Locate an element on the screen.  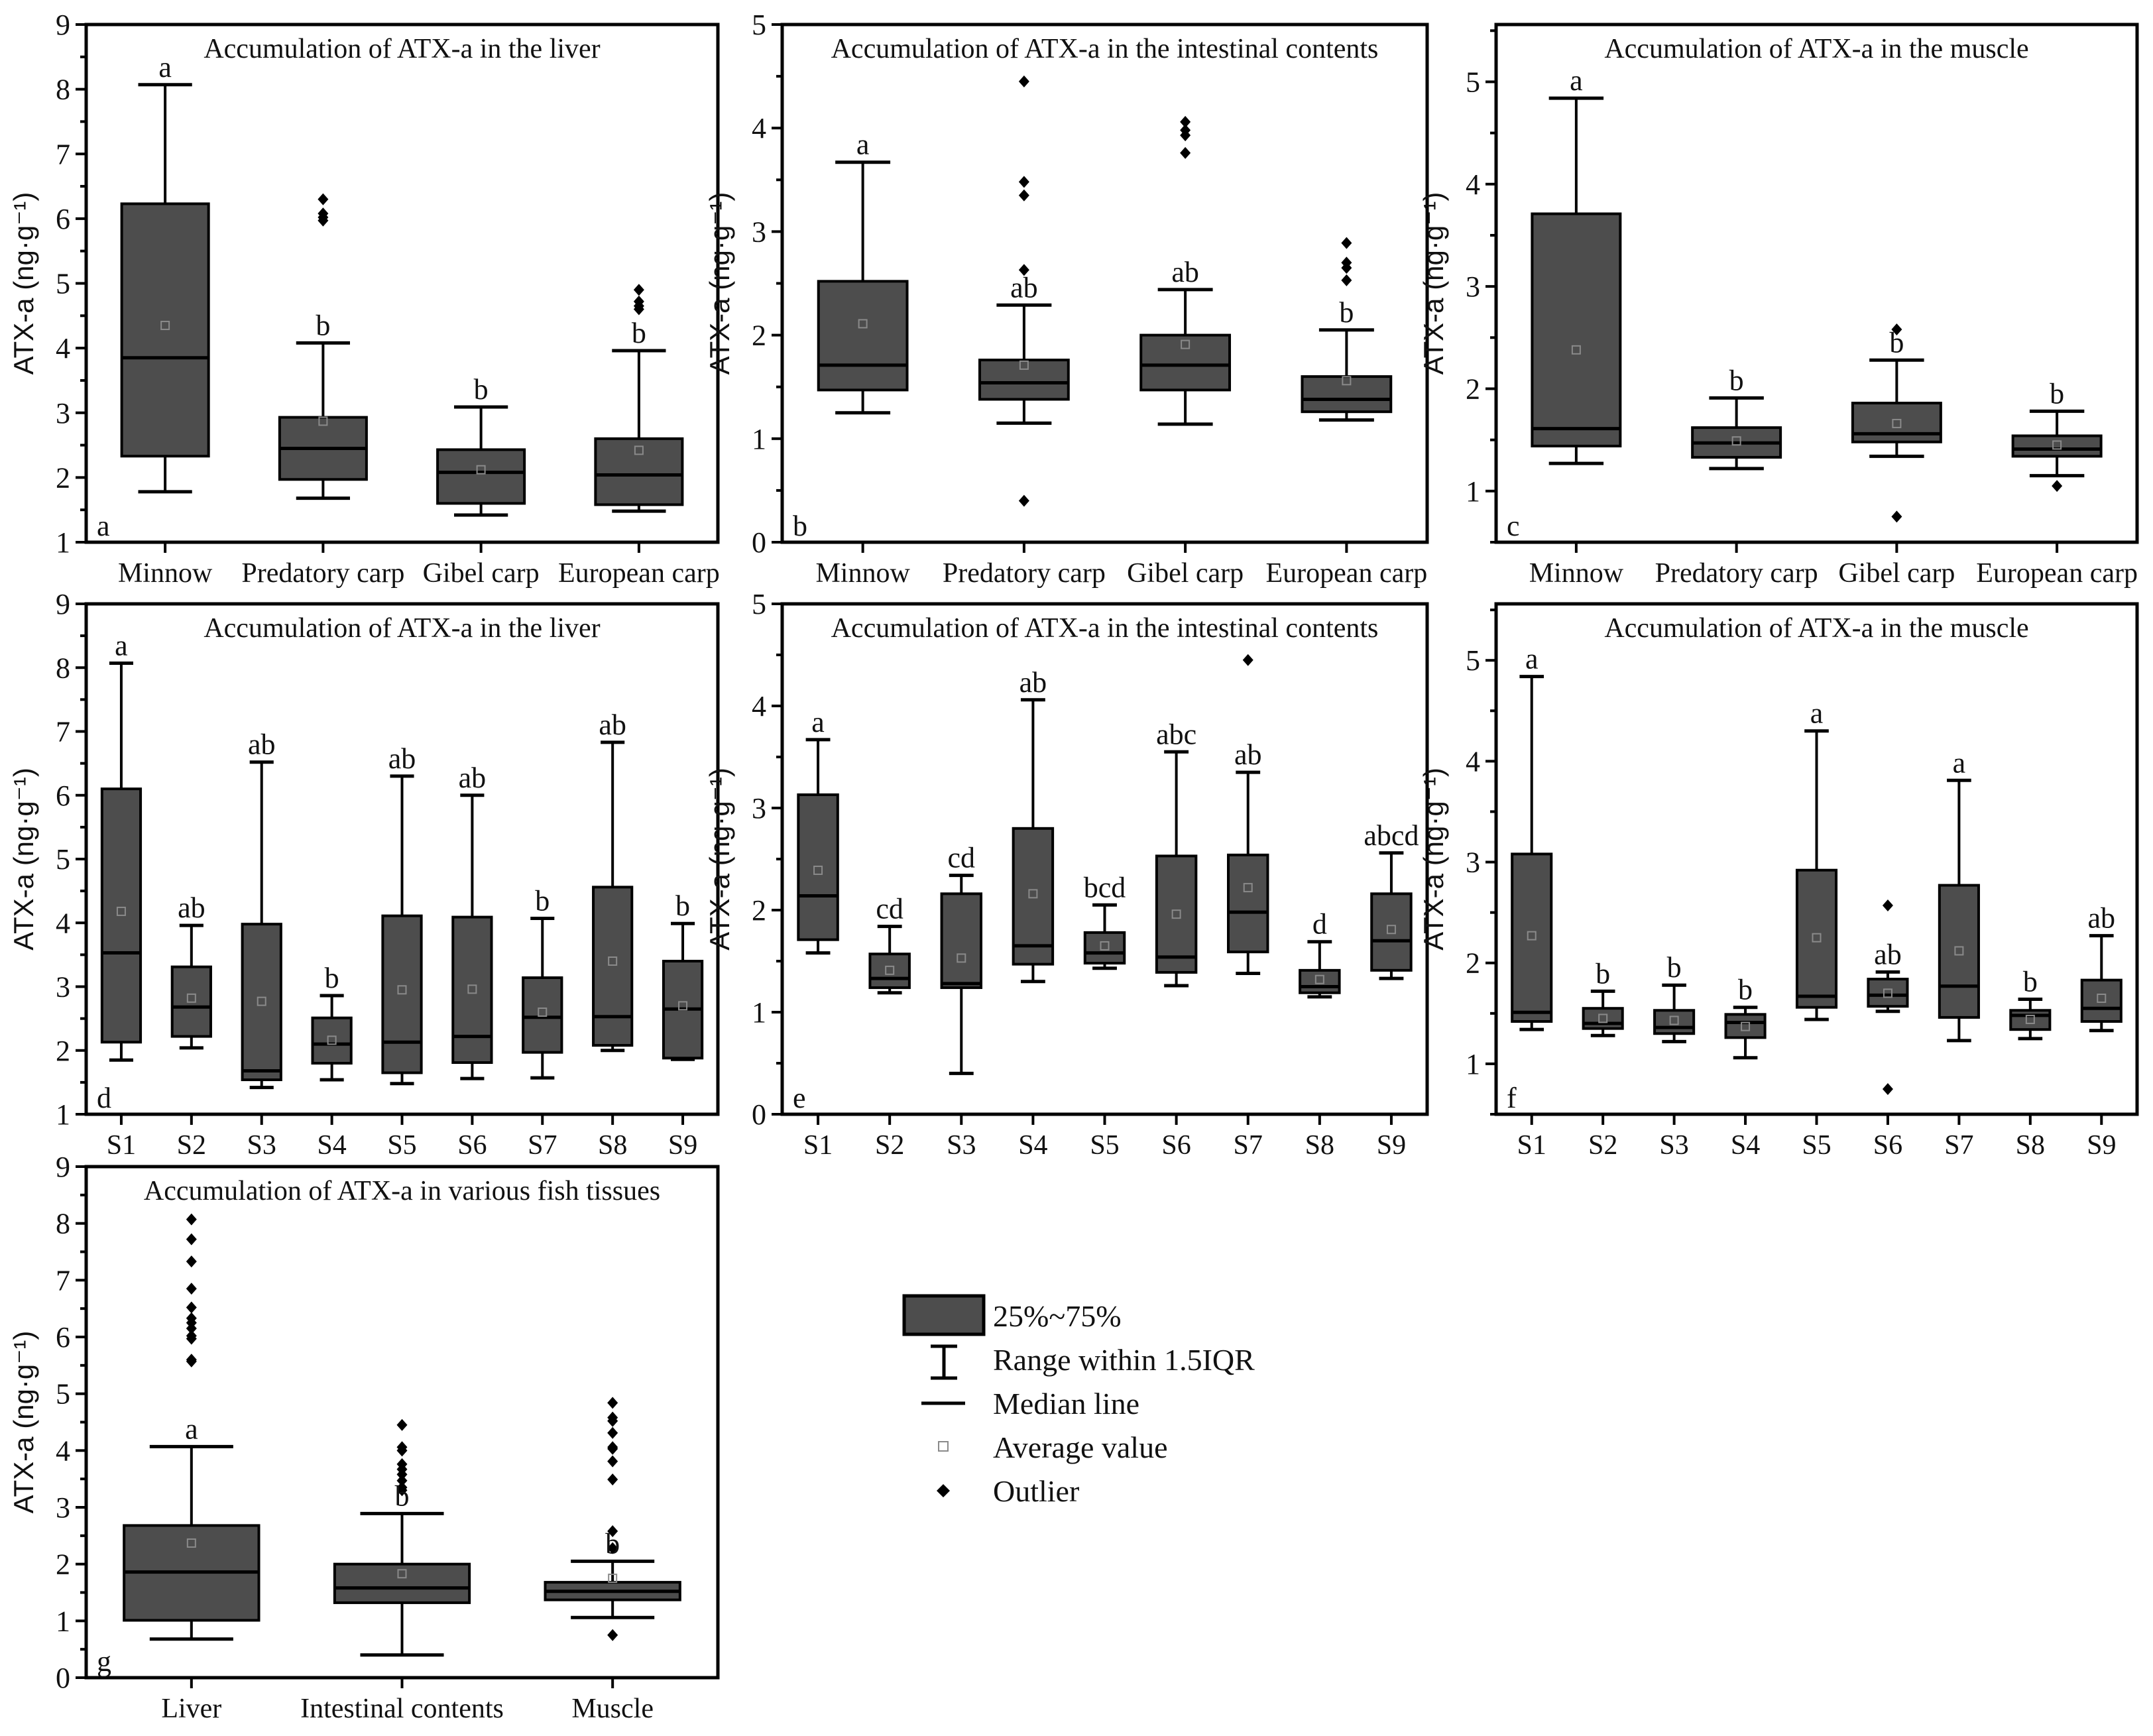
box-s9: ab is located at coordinates (2101, 967).